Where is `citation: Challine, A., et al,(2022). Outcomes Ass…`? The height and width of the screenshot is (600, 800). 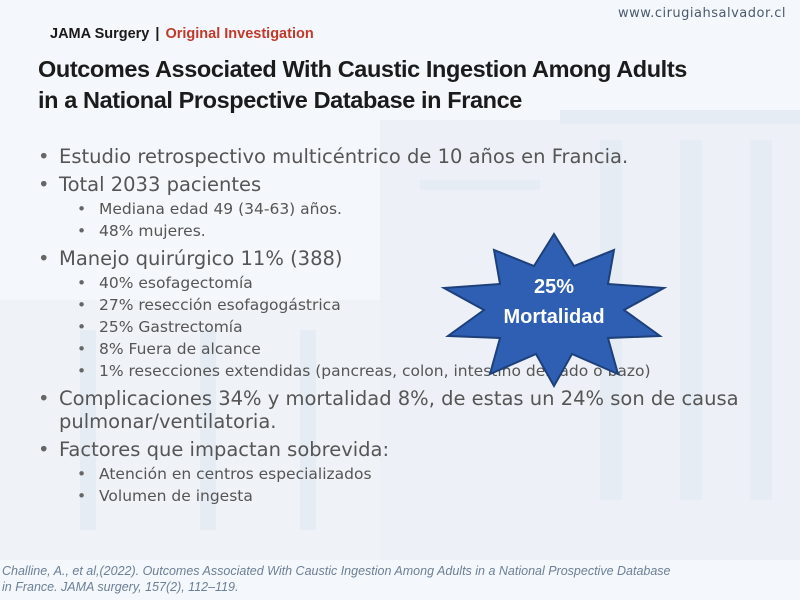
citation: Challine, A., et al,(2022). Outcomes Ass… is located at coordinates (400, 579).